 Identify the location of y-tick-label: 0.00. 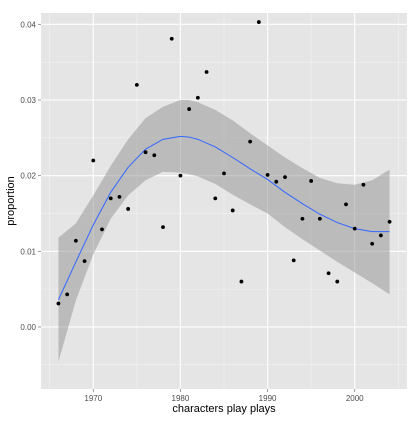
(28, 327).